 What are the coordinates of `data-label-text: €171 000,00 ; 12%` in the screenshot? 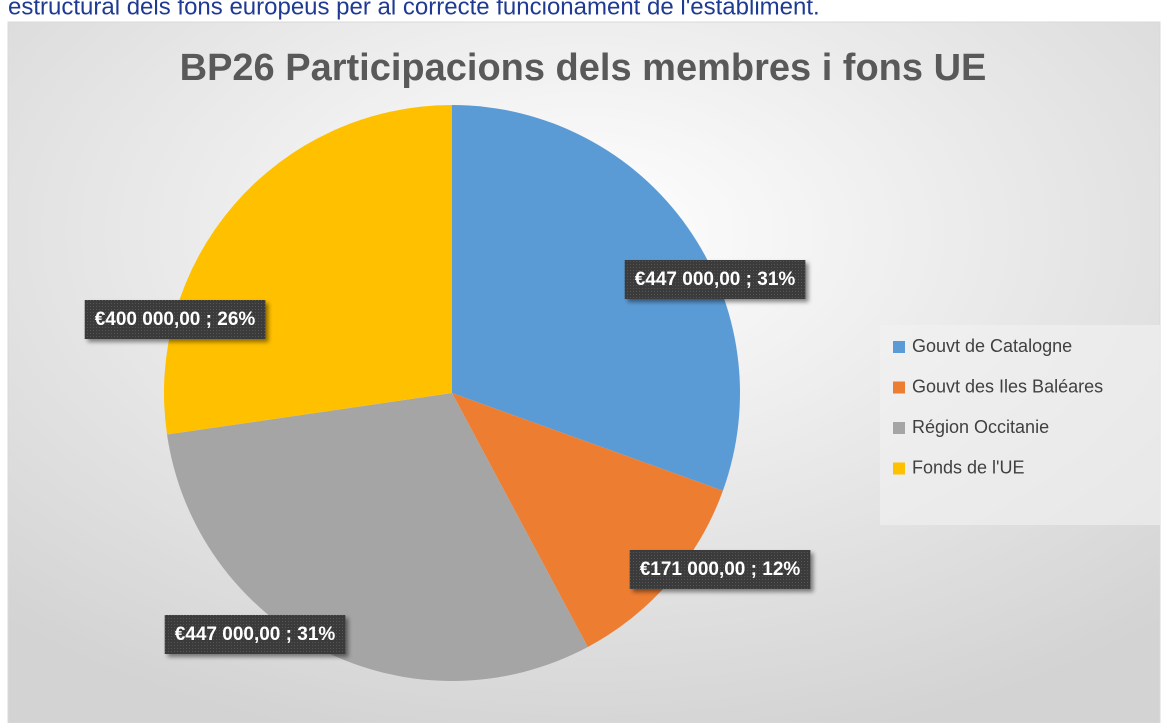 It's located at (720, 569).